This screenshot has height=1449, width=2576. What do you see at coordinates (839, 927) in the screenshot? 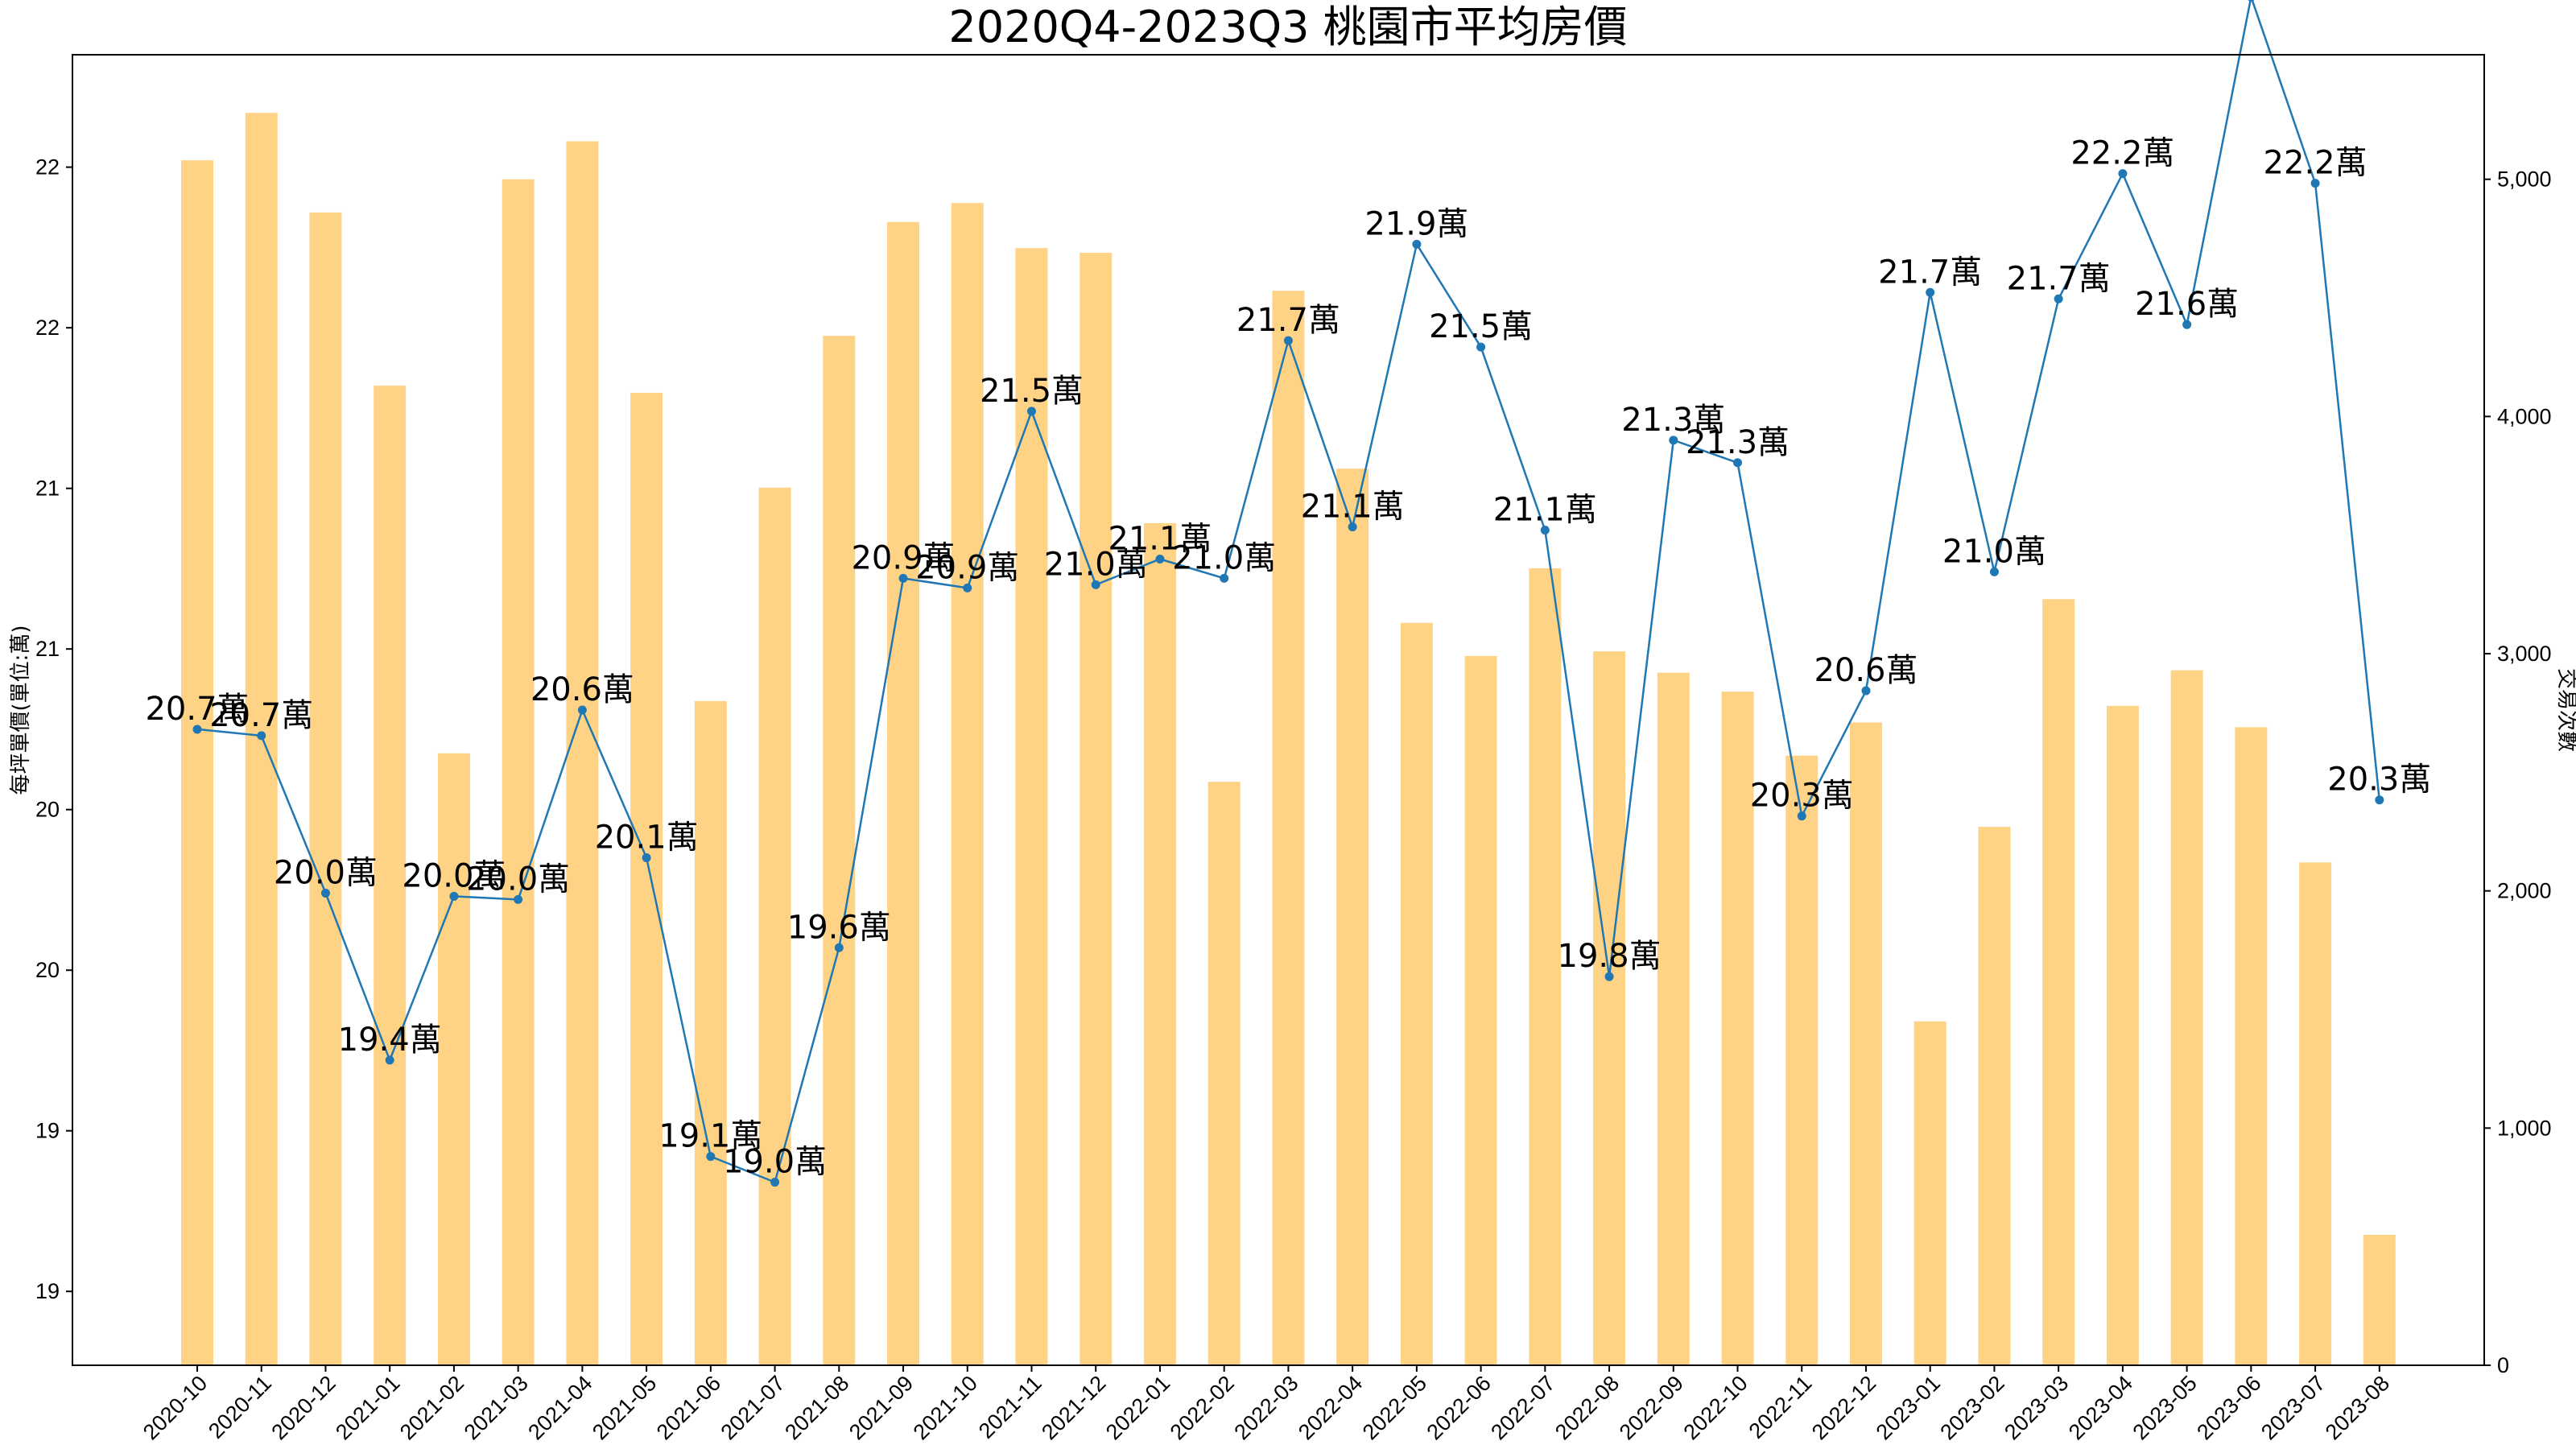
I see `data-label-2021-08: 19.6萬` at bounding box center [839, 927].